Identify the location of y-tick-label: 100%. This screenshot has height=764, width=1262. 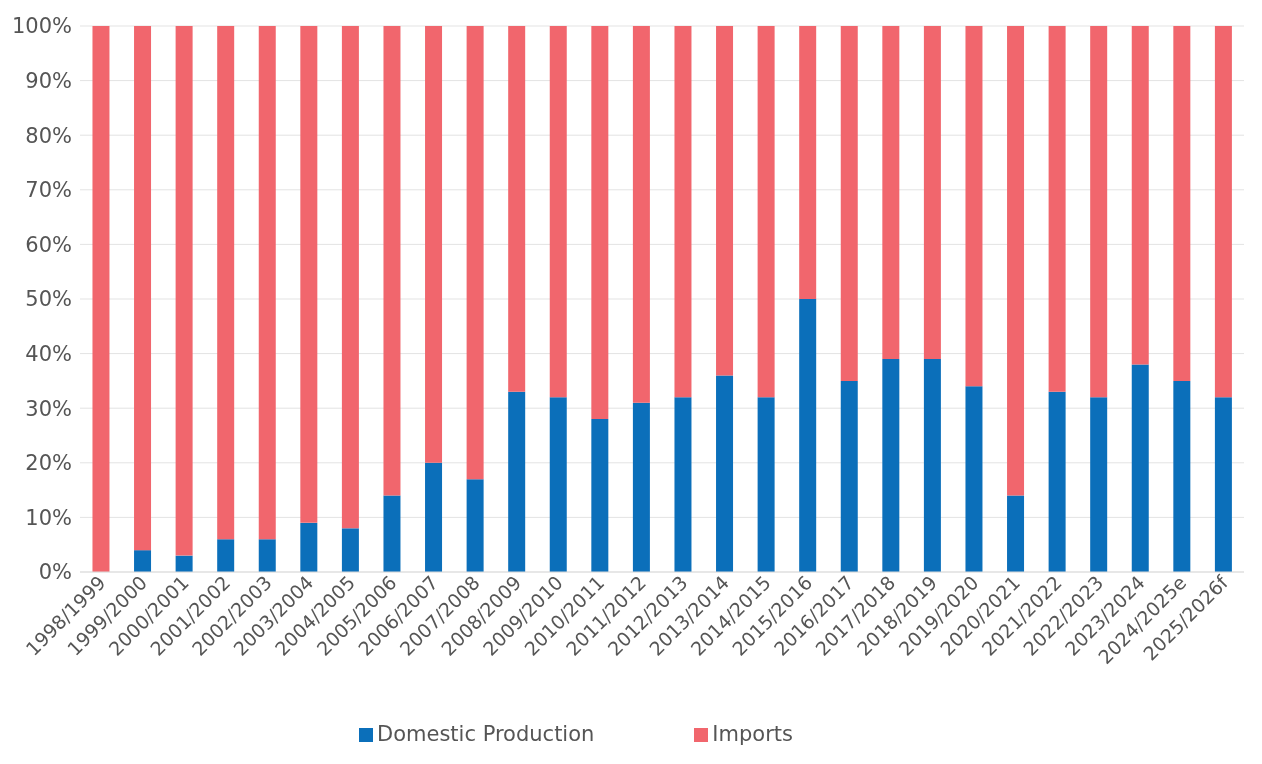
(41, 26).